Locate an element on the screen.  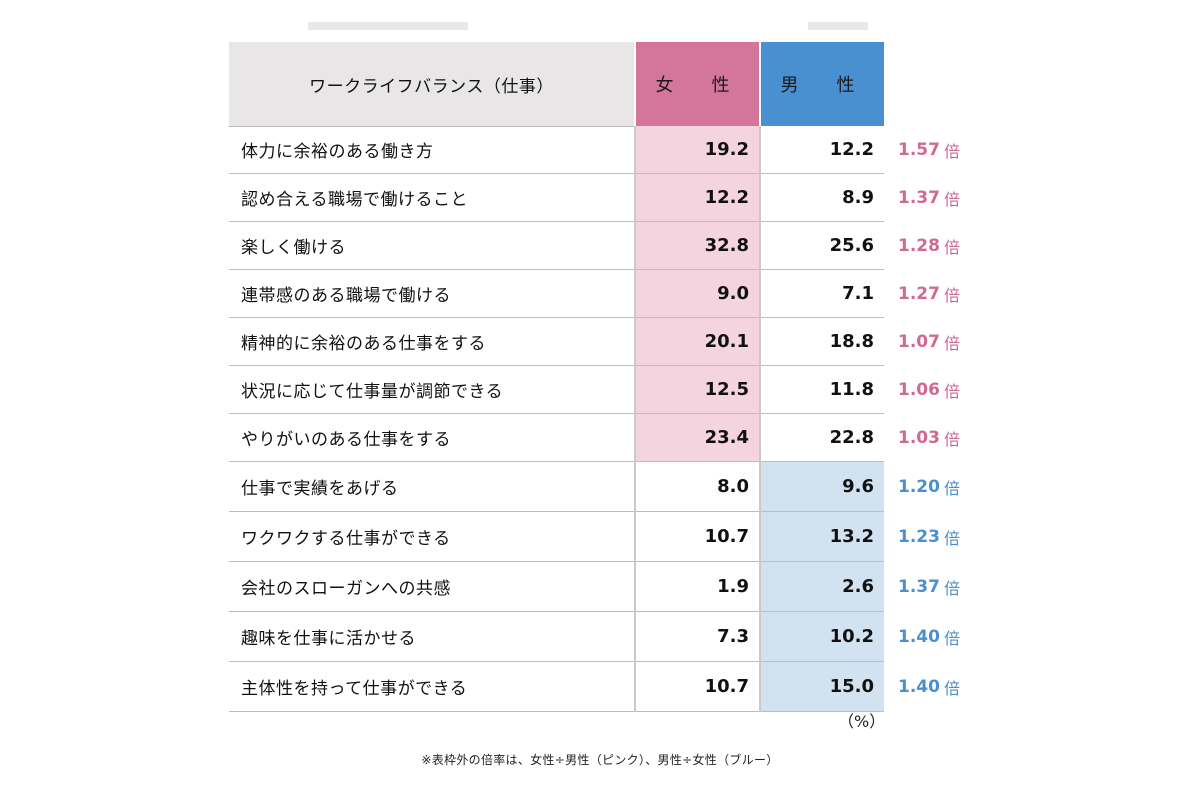
table-header: ワークライフバランス（仕事） 女 性 男 性 is located at coordinates (559, 84).